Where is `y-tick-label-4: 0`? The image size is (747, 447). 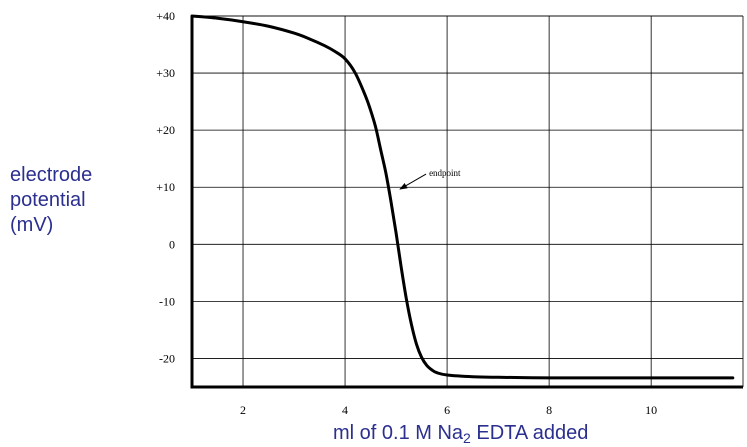
y-tick-label-4: 0 is located at coordinates (172, 244).